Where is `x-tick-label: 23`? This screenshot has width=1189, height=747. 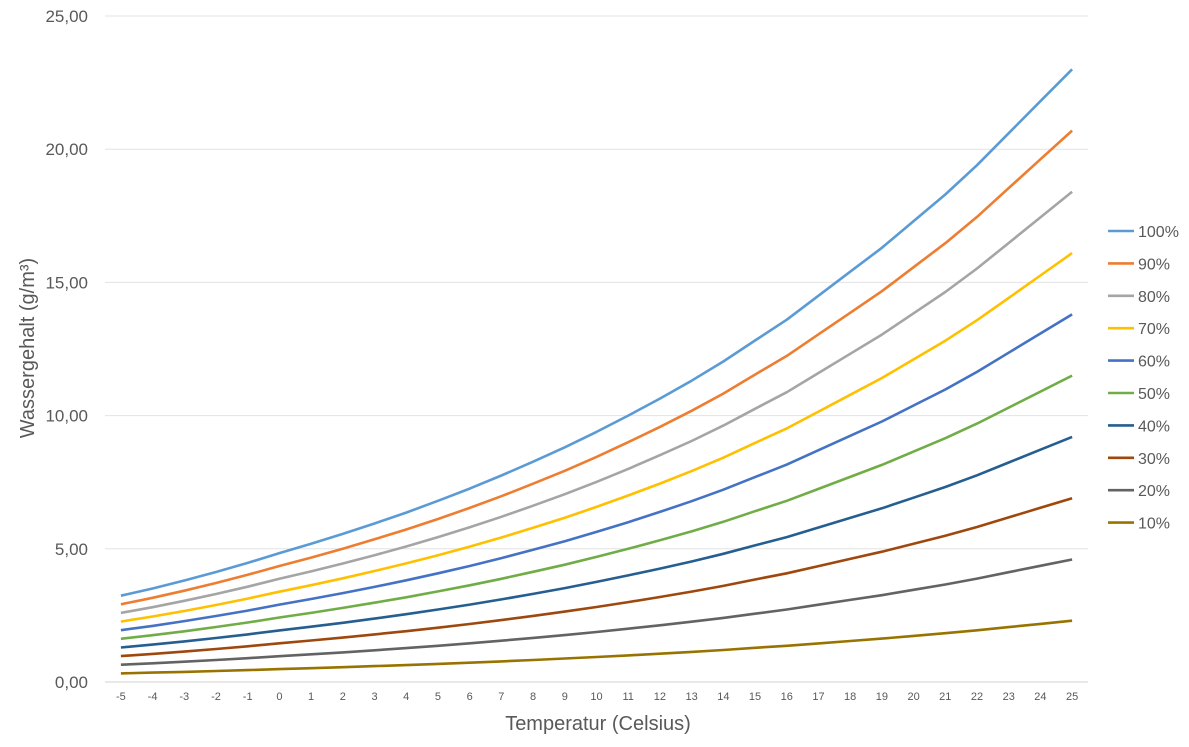 x-tick-label: 23 is located at coordinates (1009, 697).